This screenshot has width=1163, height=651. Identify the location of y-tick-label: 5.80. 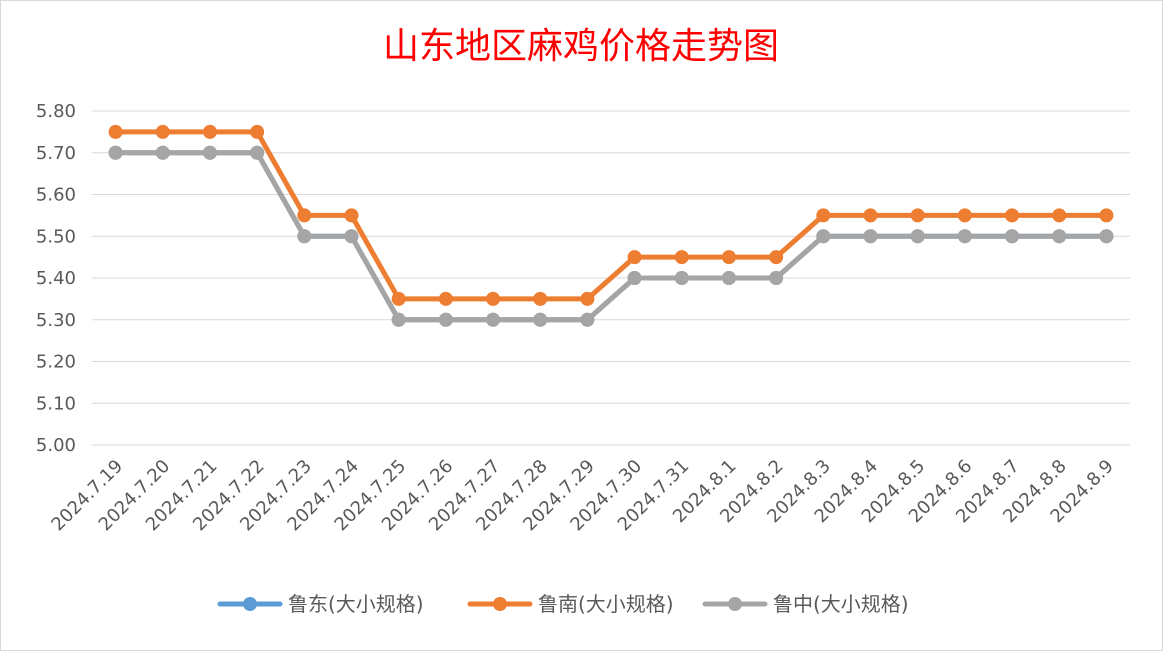
(56, 111).